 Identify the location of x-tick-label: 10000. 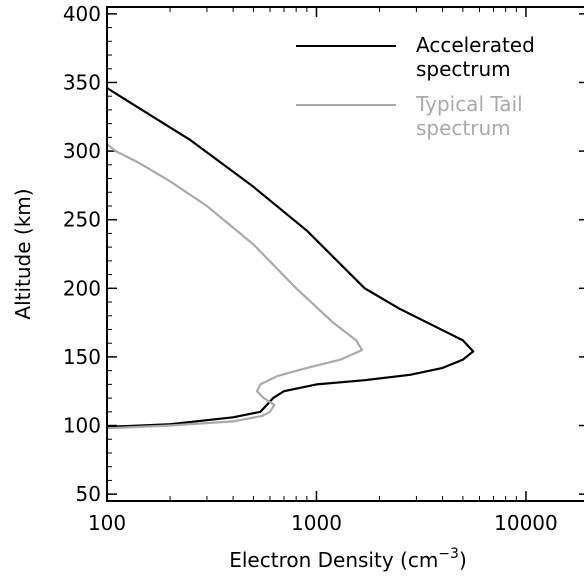
(526, 523).